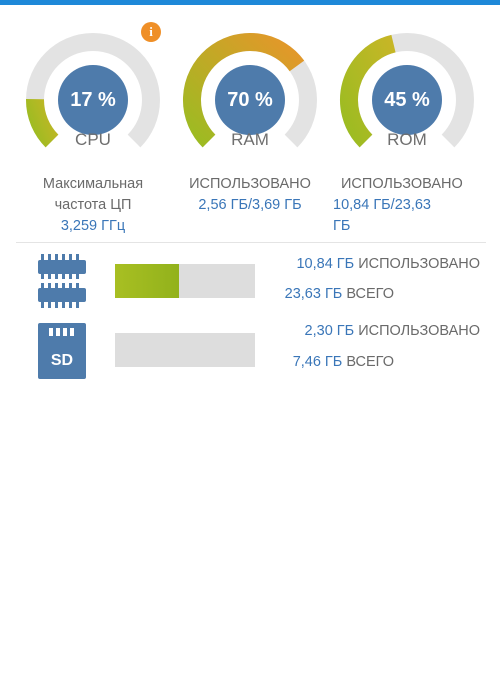 Image resolution: width=500 pixels, height=675 pixels. Describe the element at coordinates (93, 139) in the screenshot. I see `cpu-label: CPU` at that location.